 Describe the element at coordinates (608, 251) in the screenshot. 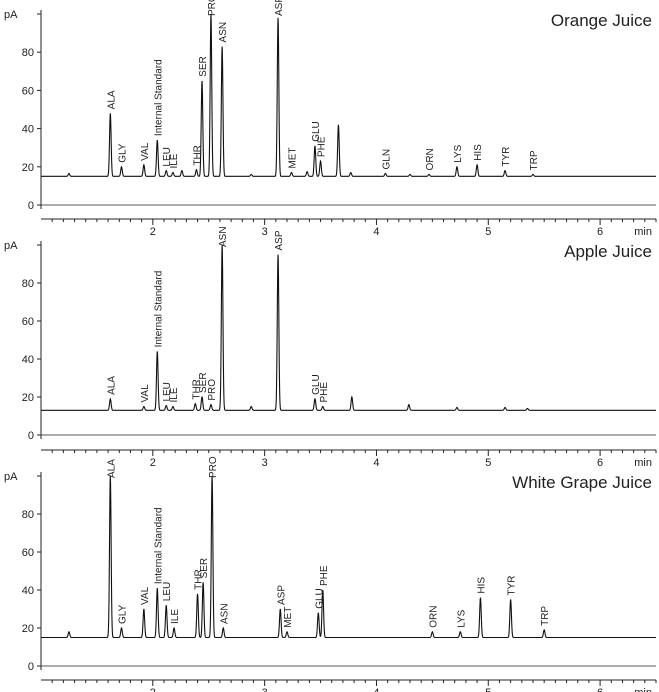

I see `panel-title: Apple Juice` at that location.